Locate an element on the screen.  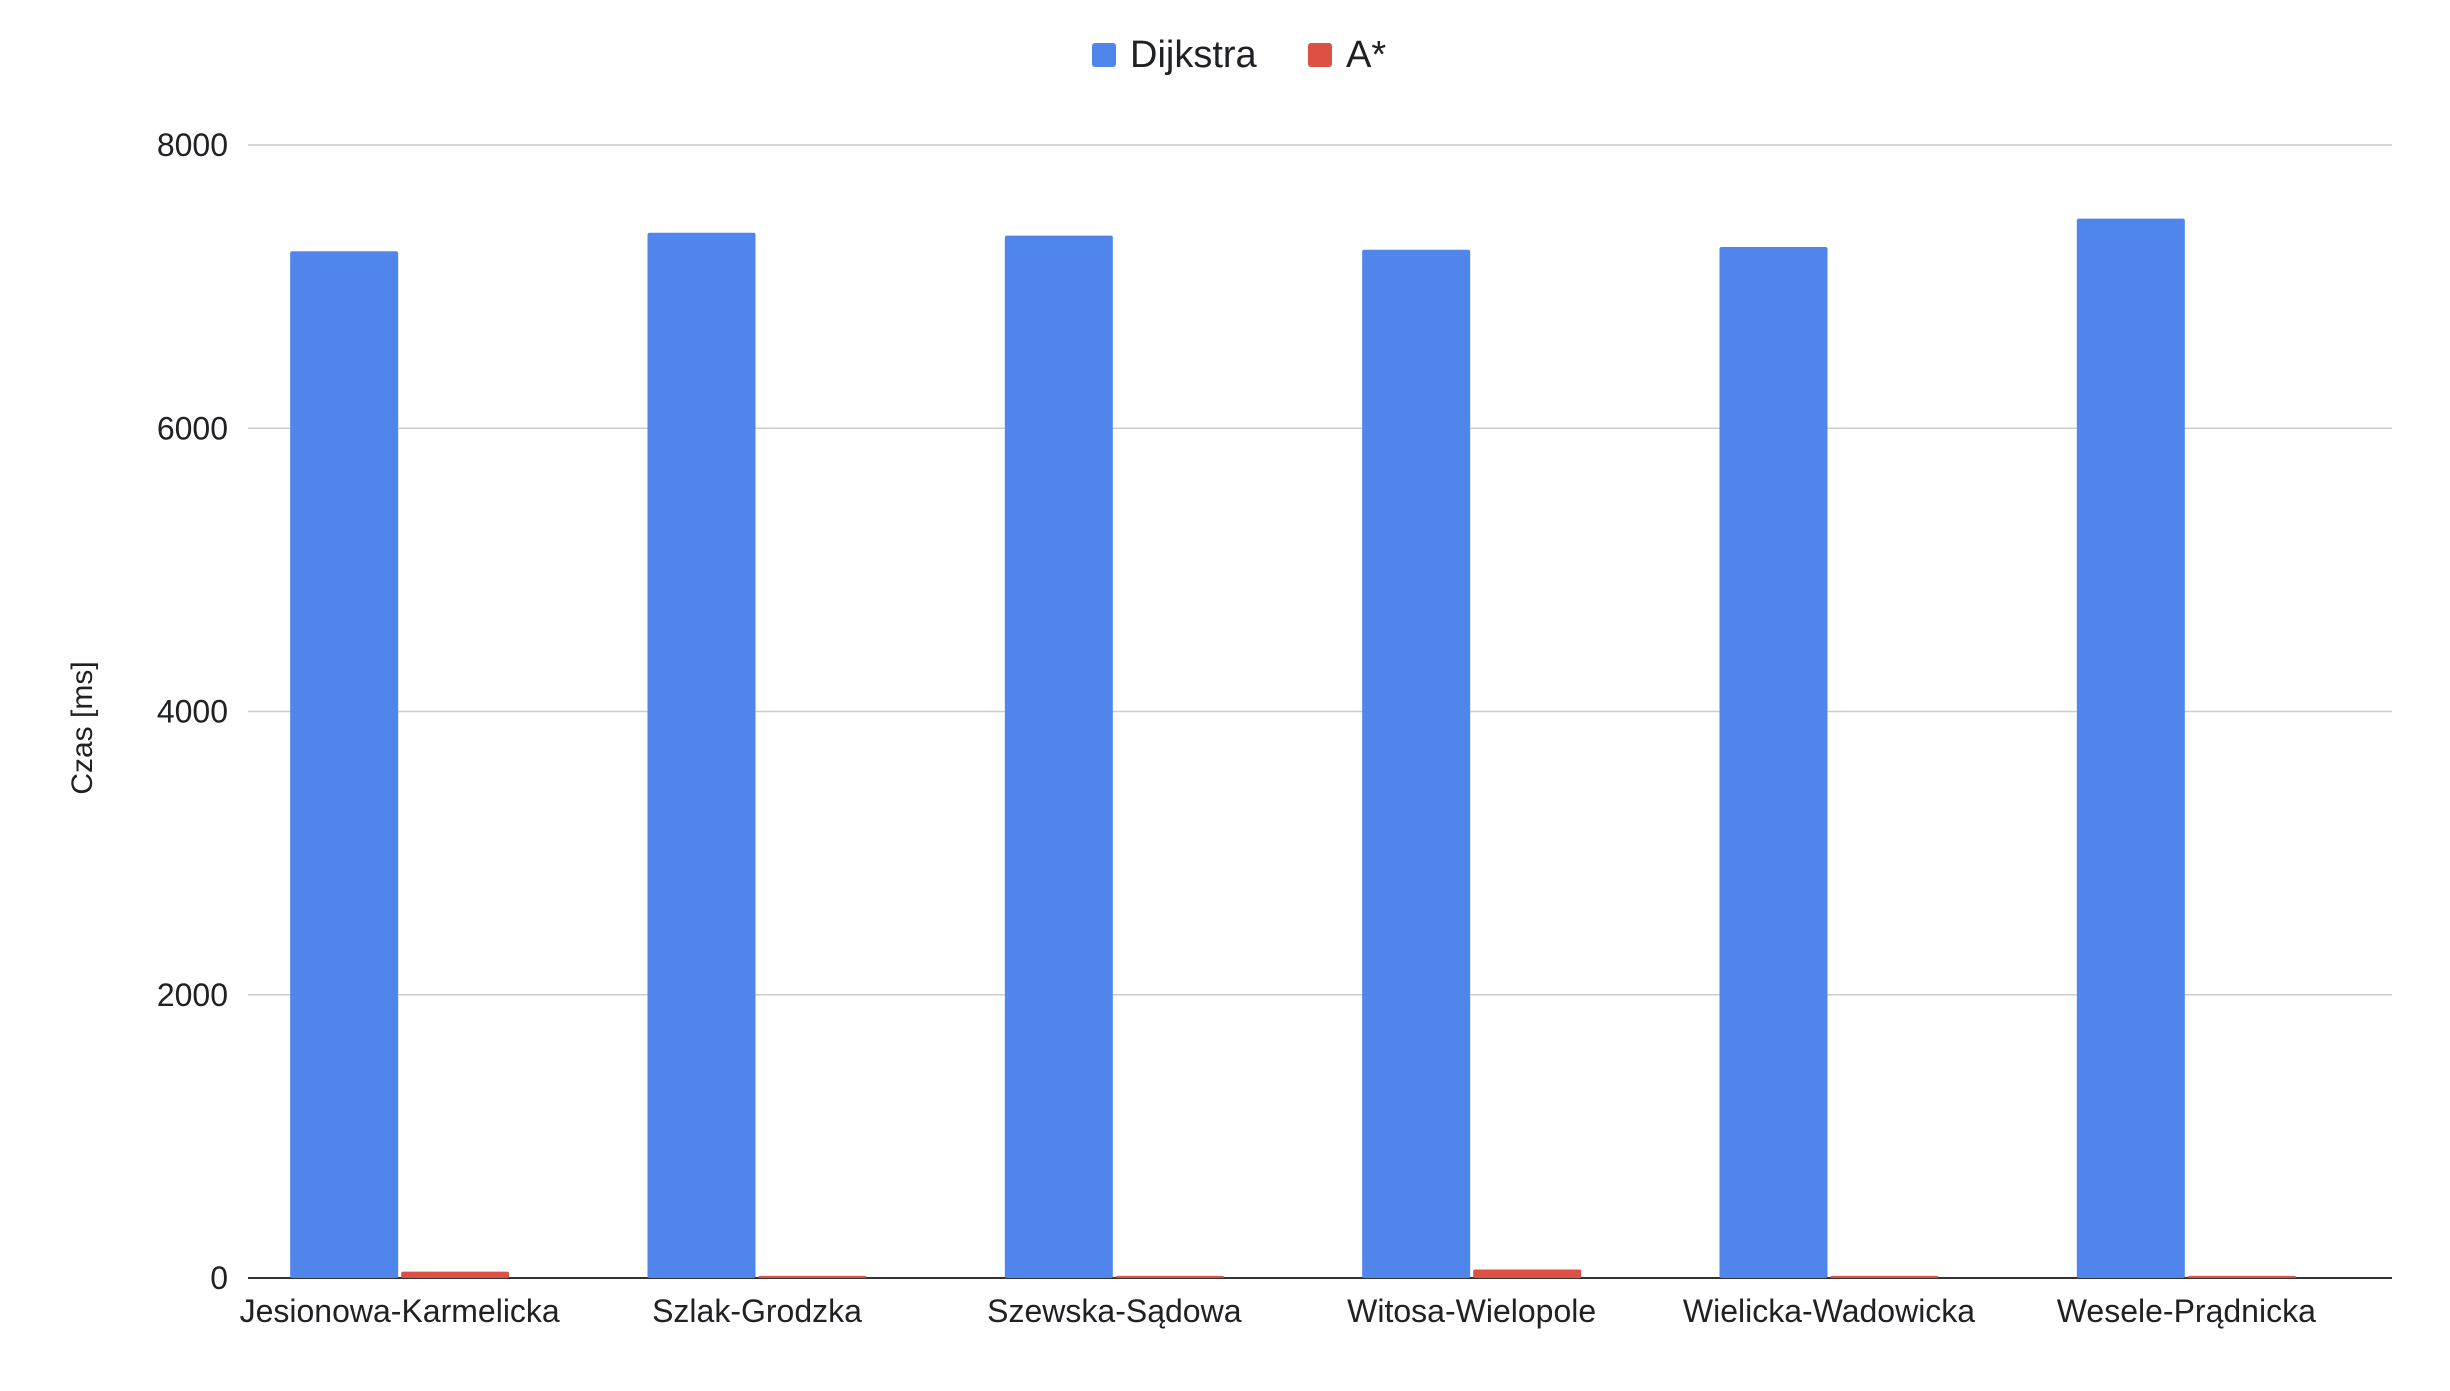
x-category-label: Witosa-Wielopole is located at coordinates (1471, 1311).